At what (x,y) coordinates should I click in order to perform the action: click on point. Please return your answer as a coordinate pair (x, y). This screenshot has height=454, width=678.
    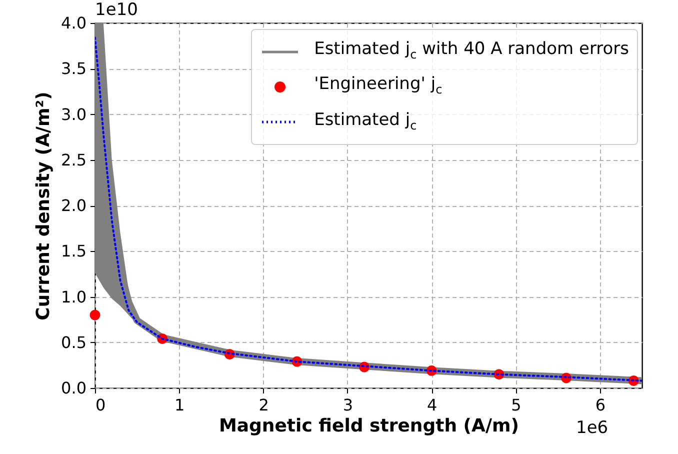
    Looking at the image, I should click on (95, 315).